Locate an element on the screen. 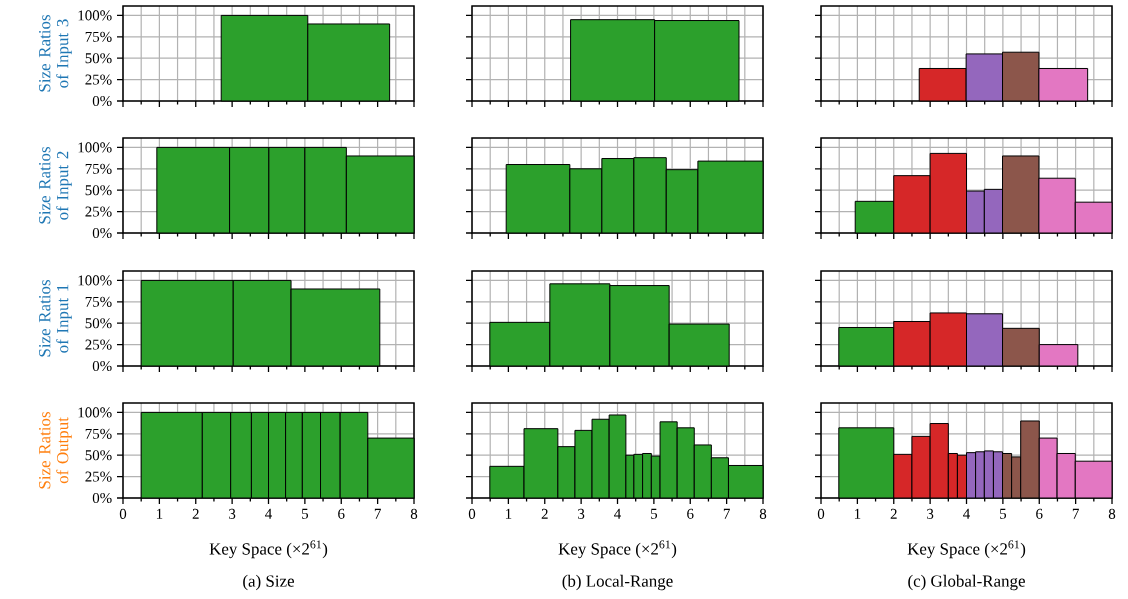  y-axis-title: Size Ratios of Input 2 is located at coordinates (55, 185).